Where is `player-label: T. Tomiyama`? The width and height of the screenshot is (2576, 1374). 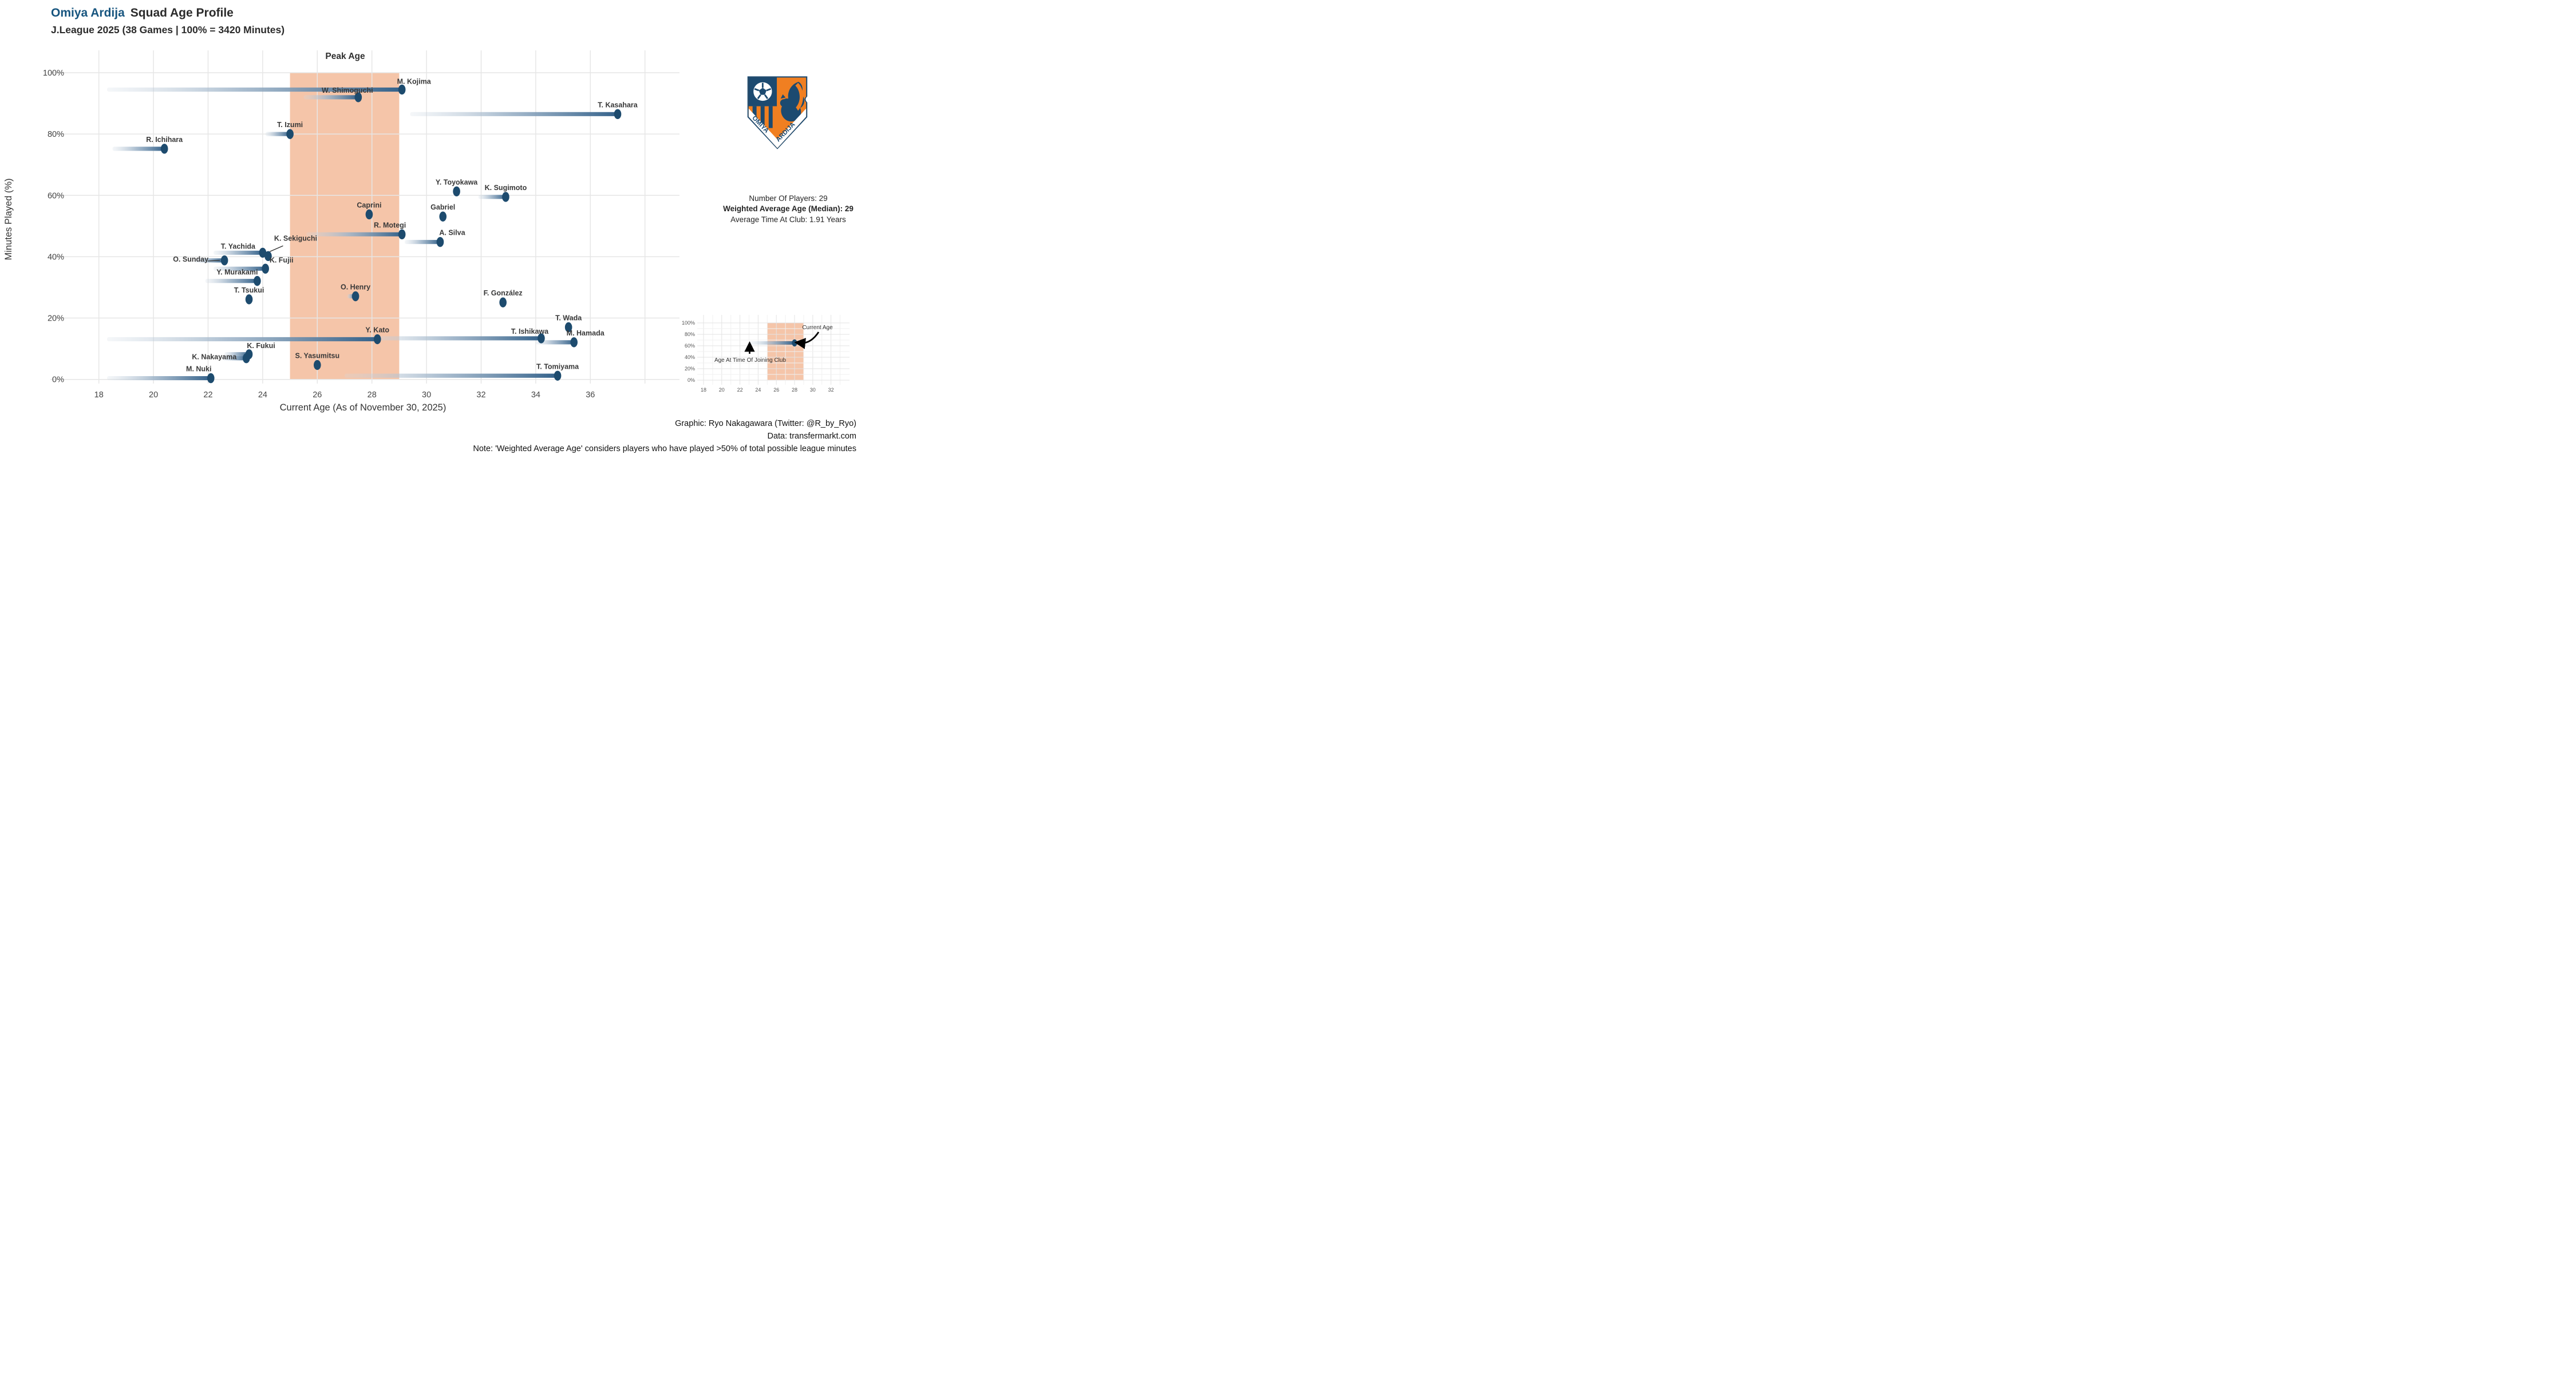 player-label: T. Tomiyama is located at coordinates (557, 366).